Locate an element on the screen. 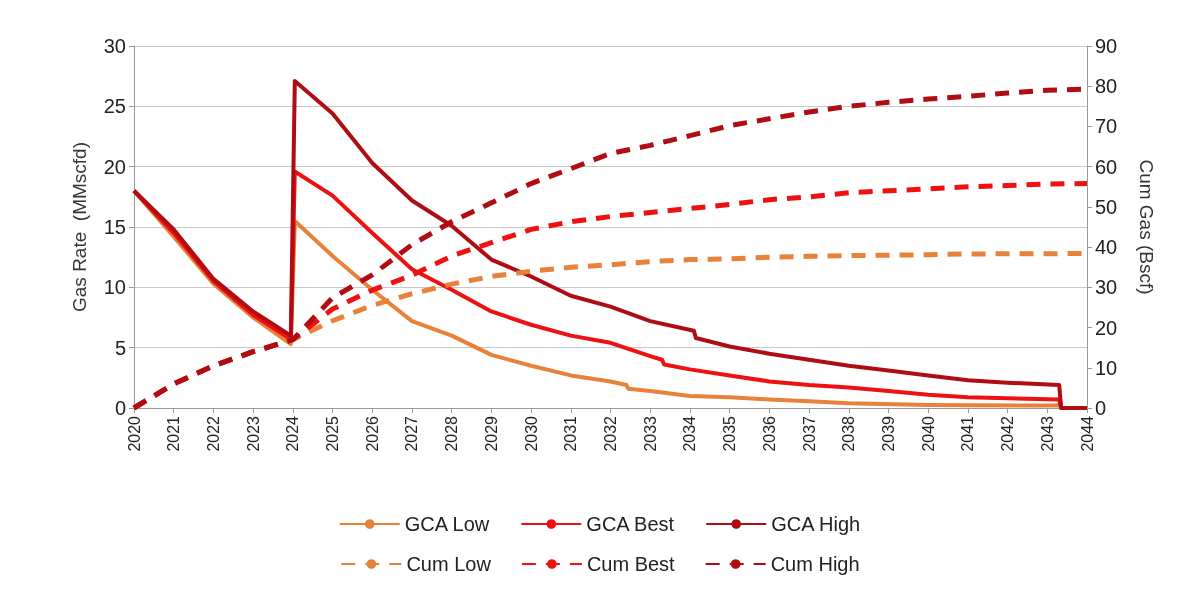  legend-label: Cum Best is located at coordinates (631, 564).